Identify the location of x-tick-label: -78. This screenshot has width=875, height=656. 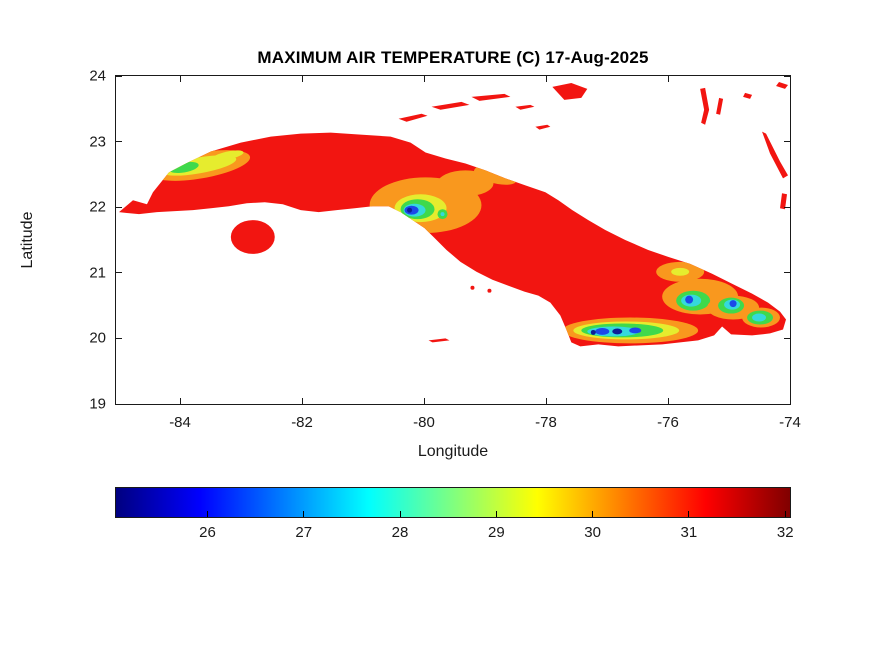
(546, 422).